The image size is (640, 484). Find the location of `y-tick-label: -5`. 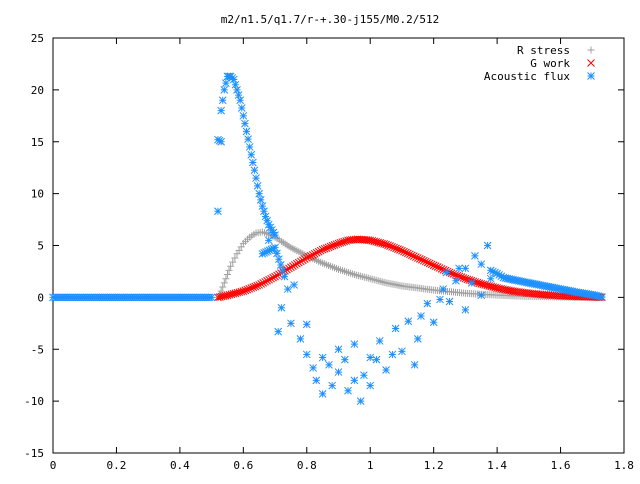

y-tick-label: -5 is located at coordinates (37, 349).